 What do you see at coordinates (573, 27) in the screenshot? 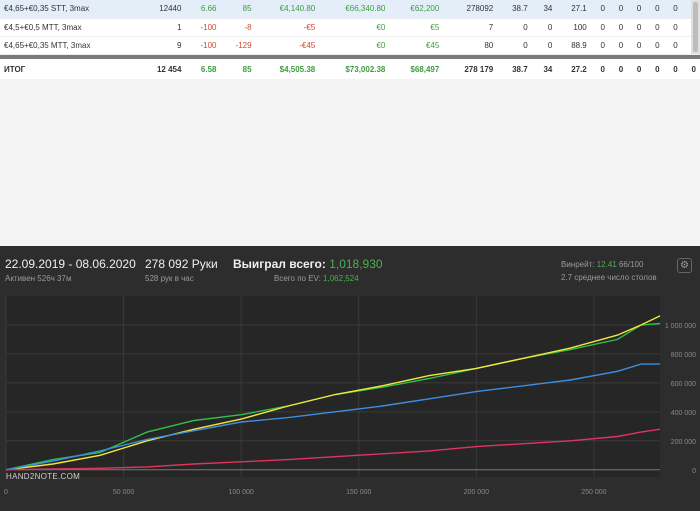
I see `table-cell: 100` at bounding box center [573, 27].